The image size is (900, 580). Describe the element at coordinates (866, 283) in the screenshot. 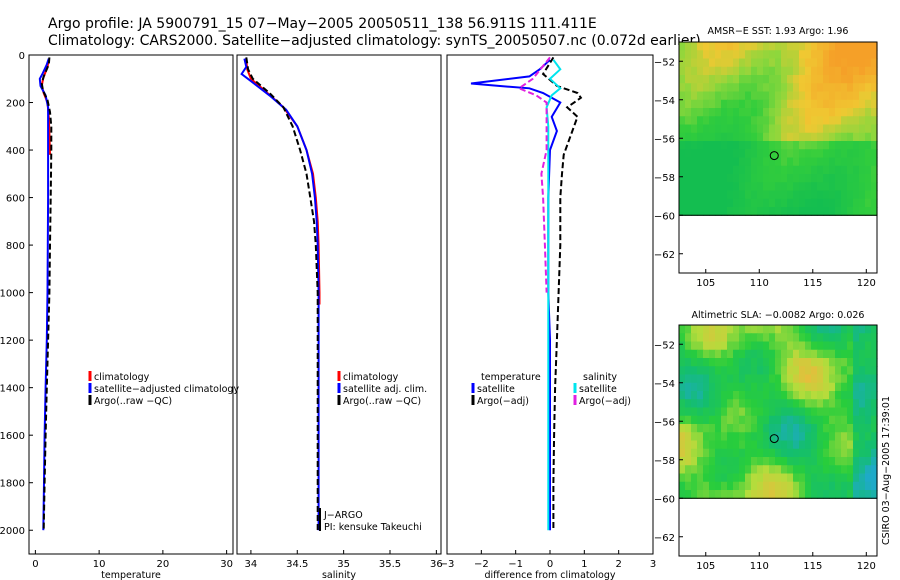

I see `map-x-tick-label: 120` at that location.